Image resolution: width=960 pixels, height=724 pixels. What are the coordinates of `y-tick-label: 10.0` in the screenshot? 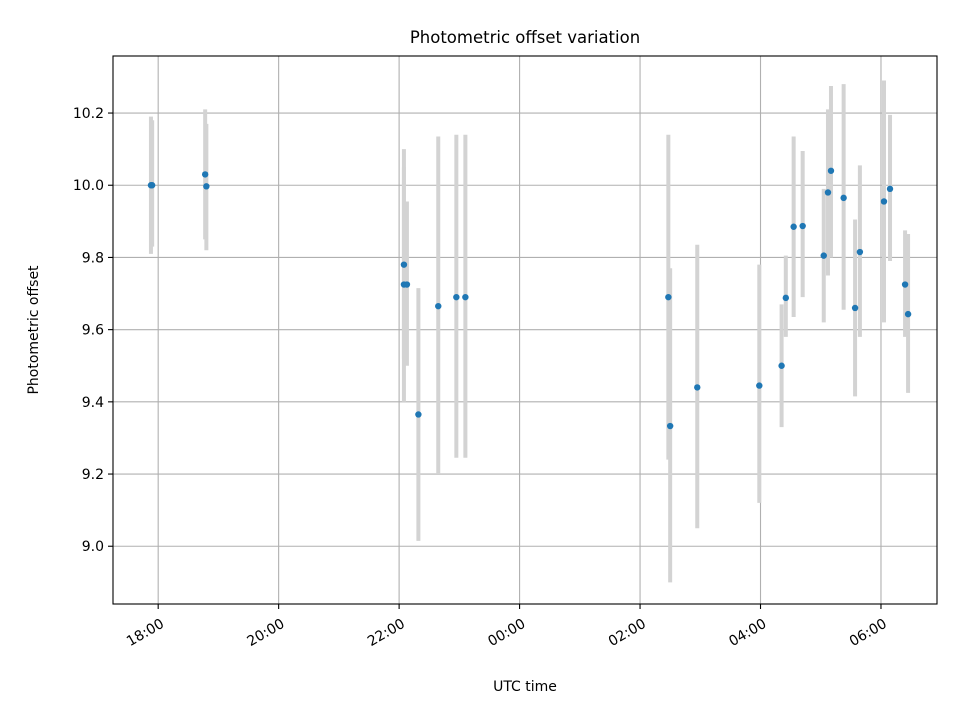 It's located at (88, 186).